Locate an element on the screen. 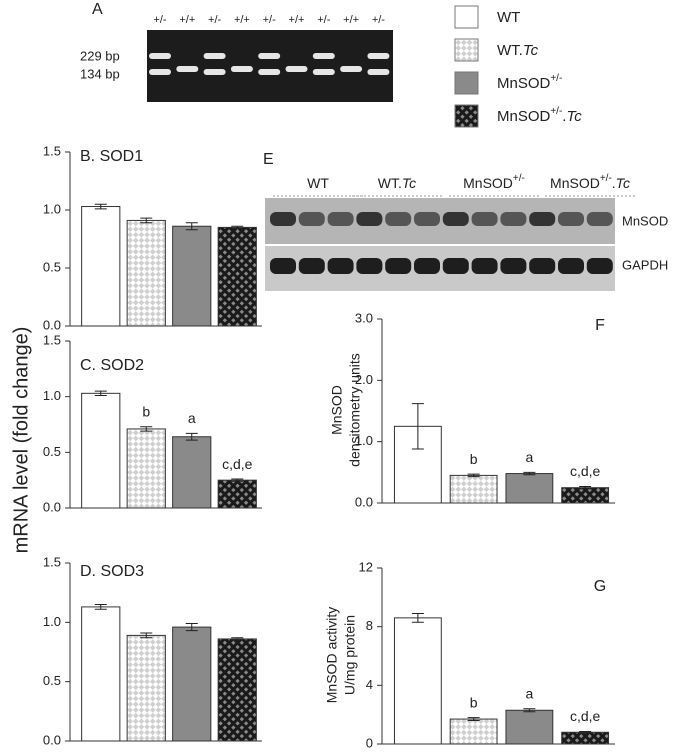 This screenshot has height=752, width=687. chart-title: F is located at coordinates (600, 325).